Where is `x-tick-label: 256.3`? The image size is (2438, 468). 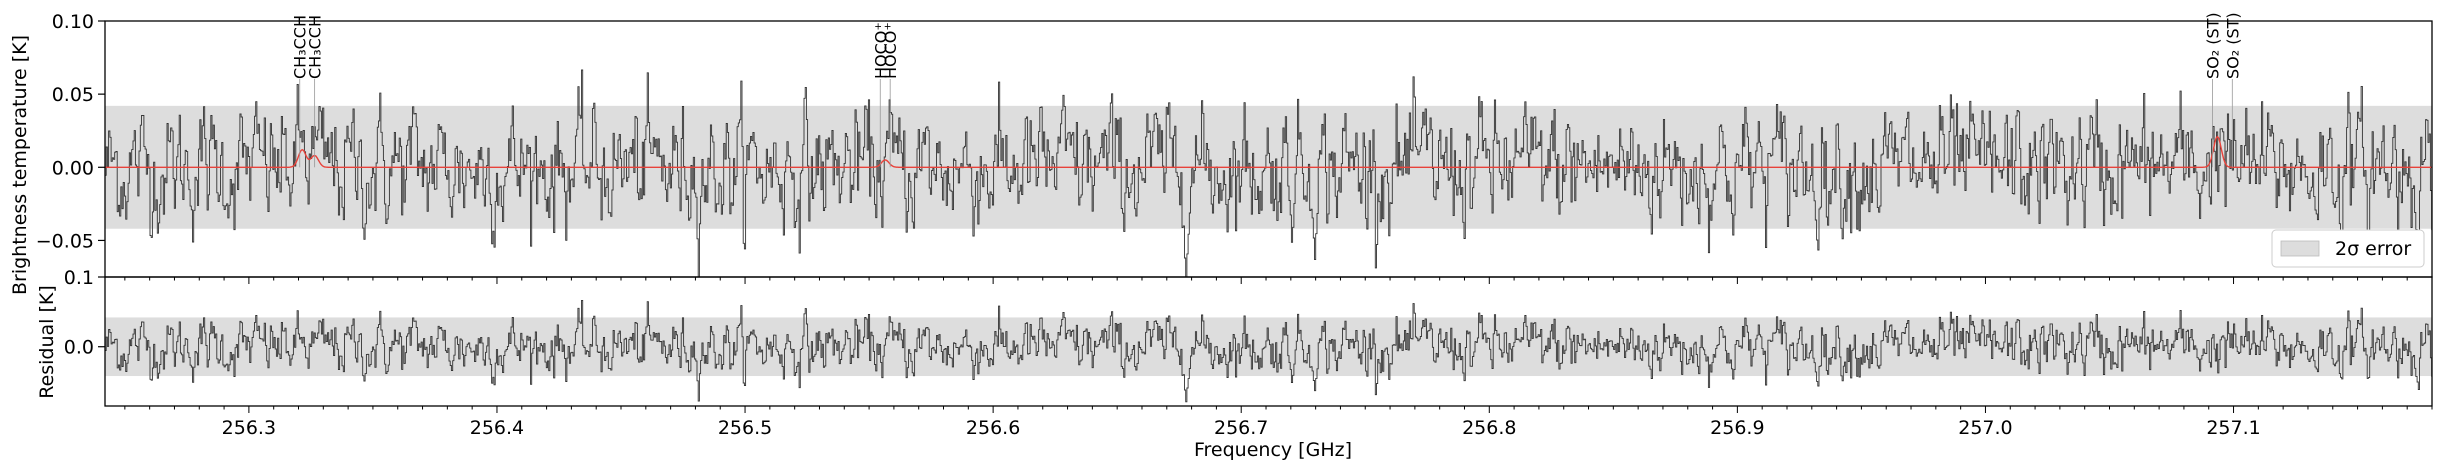 x-tick-label: 256.3 is located at coordinates (249, 428).